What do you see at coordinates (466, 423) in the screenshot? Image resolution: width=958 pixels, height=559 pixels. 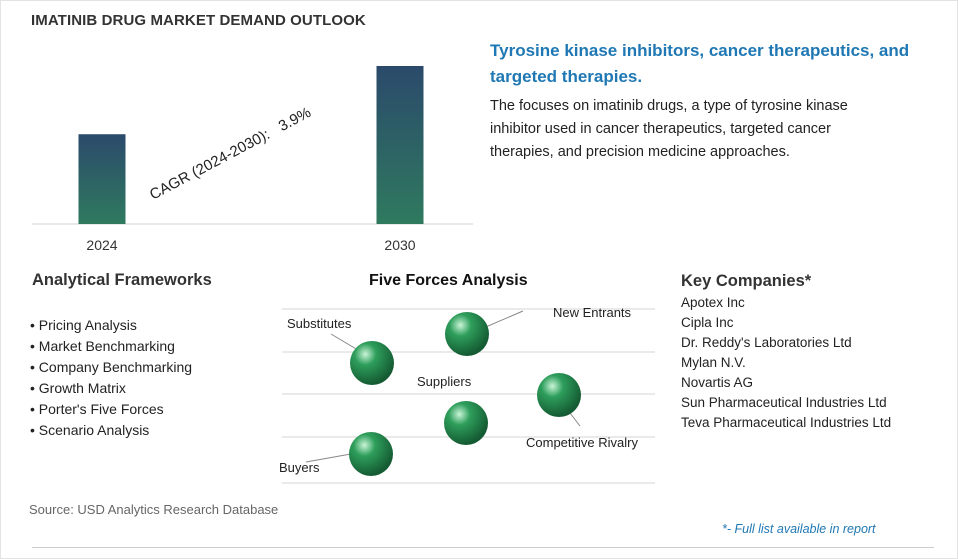 I see `suppliers-sphere-icon` at bounding box center [466, 423].